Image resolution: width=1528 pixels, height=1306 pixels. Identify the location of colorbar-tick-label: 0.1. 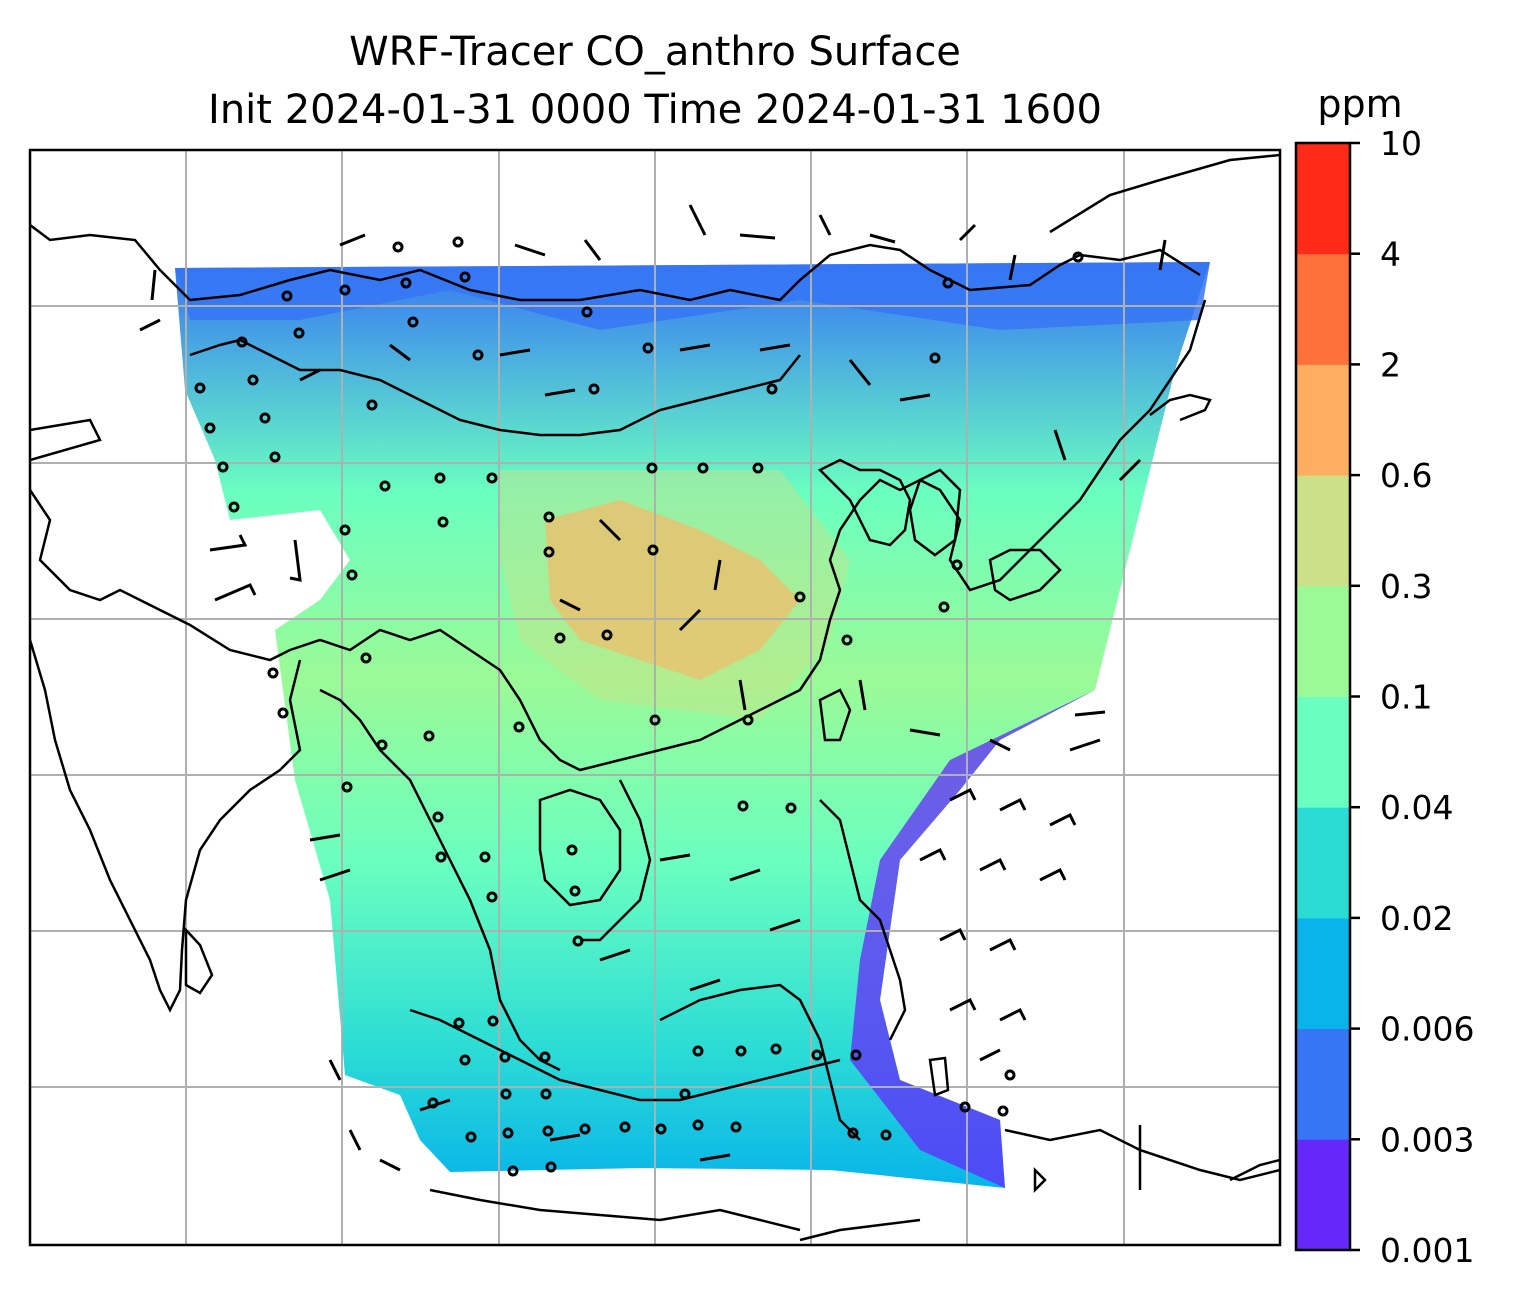
(1406, 697).